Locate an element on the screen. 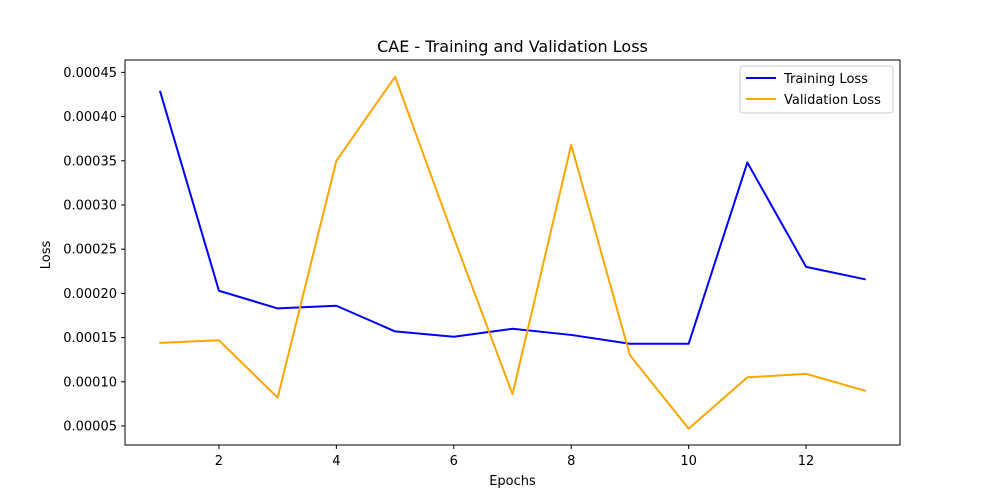  legend: Training Loss Validation Loss is located at coordinates (816, 89).